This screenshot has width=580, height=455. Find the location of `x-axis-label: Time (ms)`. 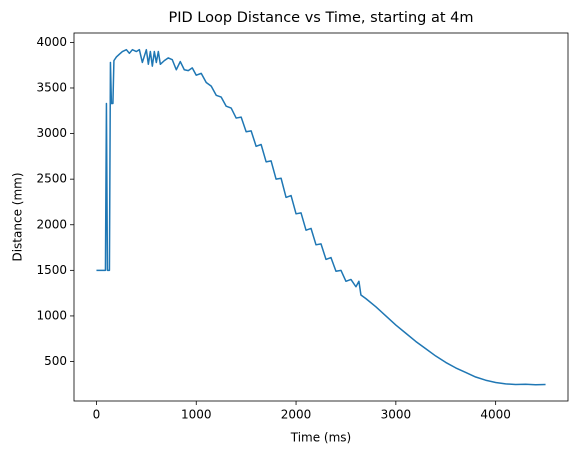

x-axis-label: Time (ms) is located at coordinates (321, 438).